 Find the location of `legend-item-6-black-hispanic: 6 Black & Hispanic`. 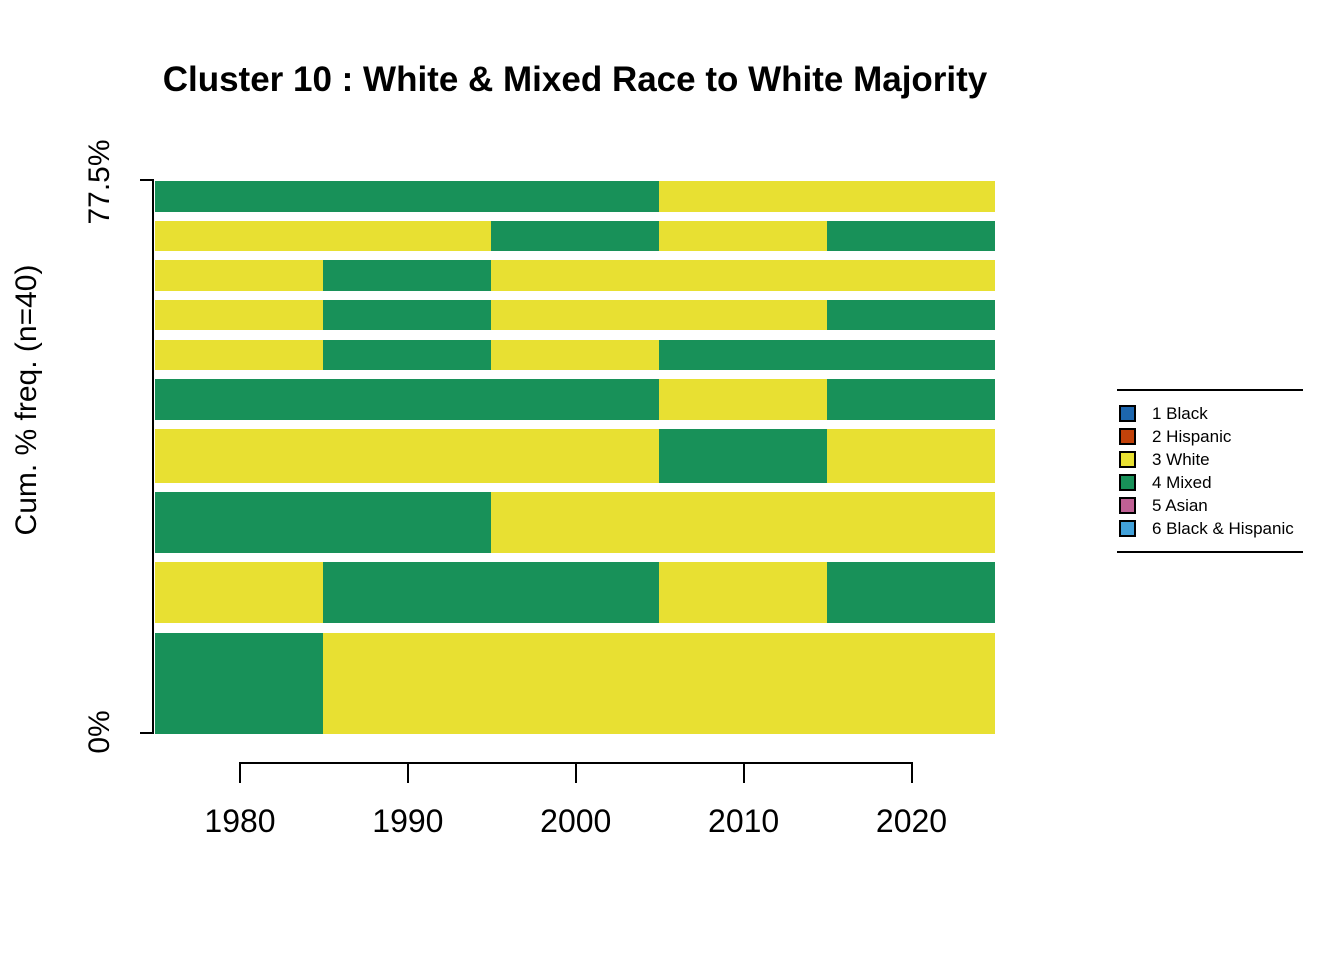

legend-item-6-black-hispanic: 6 Black & Hispanic is located at coordinates (1206, 528).